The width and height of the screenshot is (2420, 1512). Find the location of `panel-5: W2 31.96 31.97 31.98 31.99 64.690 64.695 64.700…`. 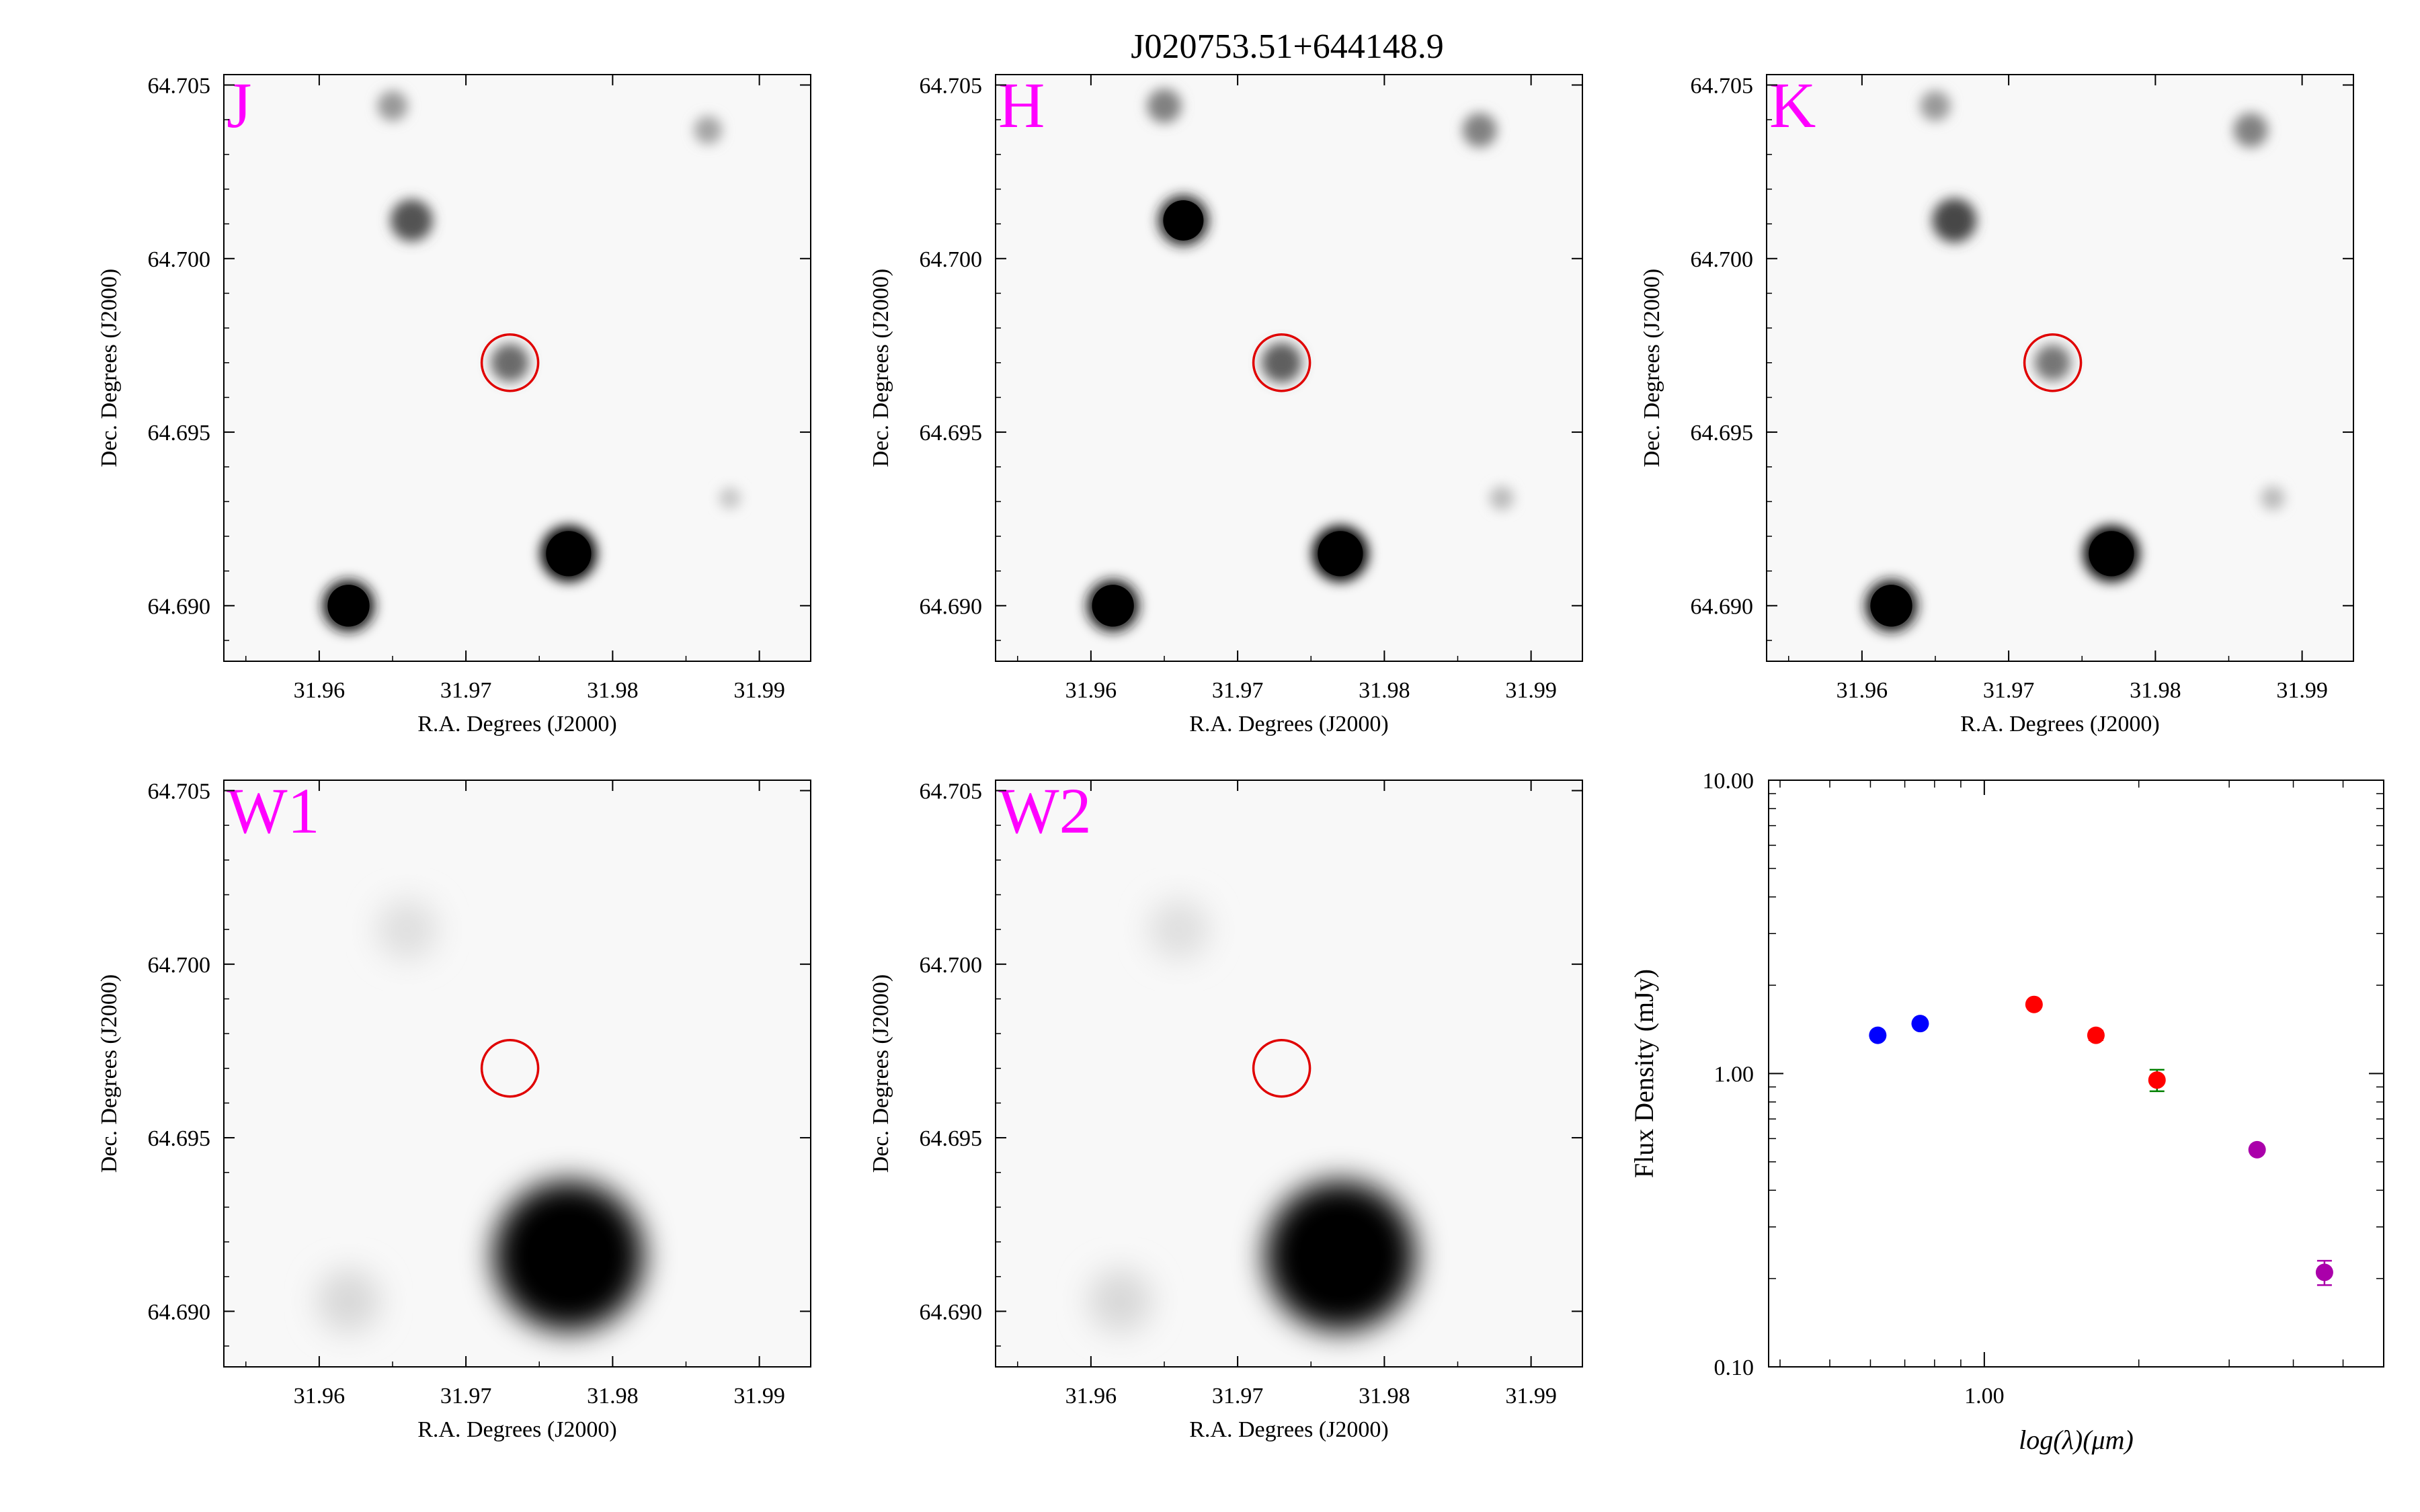

panel-5: W2 31.96 31.97 31.98 31.99 64.690 64.695 64.700… is located at coordinates (1226, 1109).